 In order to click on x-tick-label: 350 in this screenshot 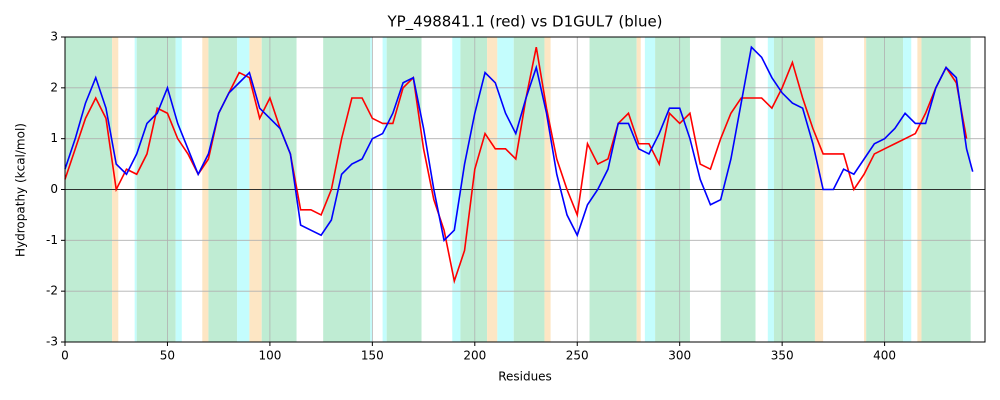, I will do `click(782, 356)`.